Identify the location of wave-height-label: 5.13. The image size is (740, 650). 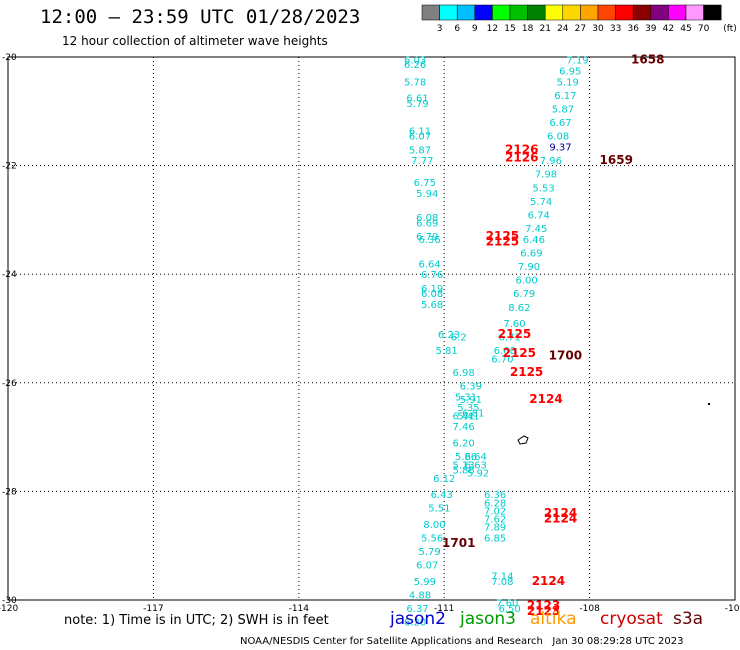
(463, 465).